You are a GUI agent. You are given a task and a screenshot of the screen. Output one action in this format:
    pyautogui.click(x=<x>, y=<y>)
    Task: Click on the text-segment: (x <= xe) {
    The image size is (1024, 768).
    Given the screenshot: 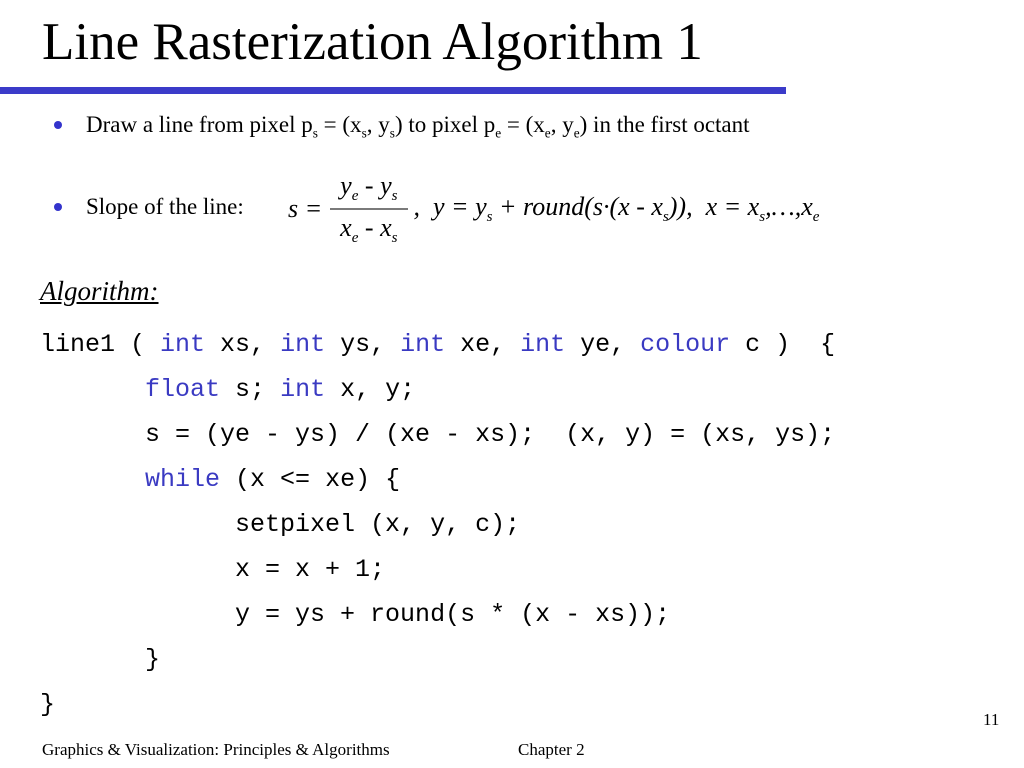 What is the action you would take?
    pyautogui.click(x=310, y=479)
    